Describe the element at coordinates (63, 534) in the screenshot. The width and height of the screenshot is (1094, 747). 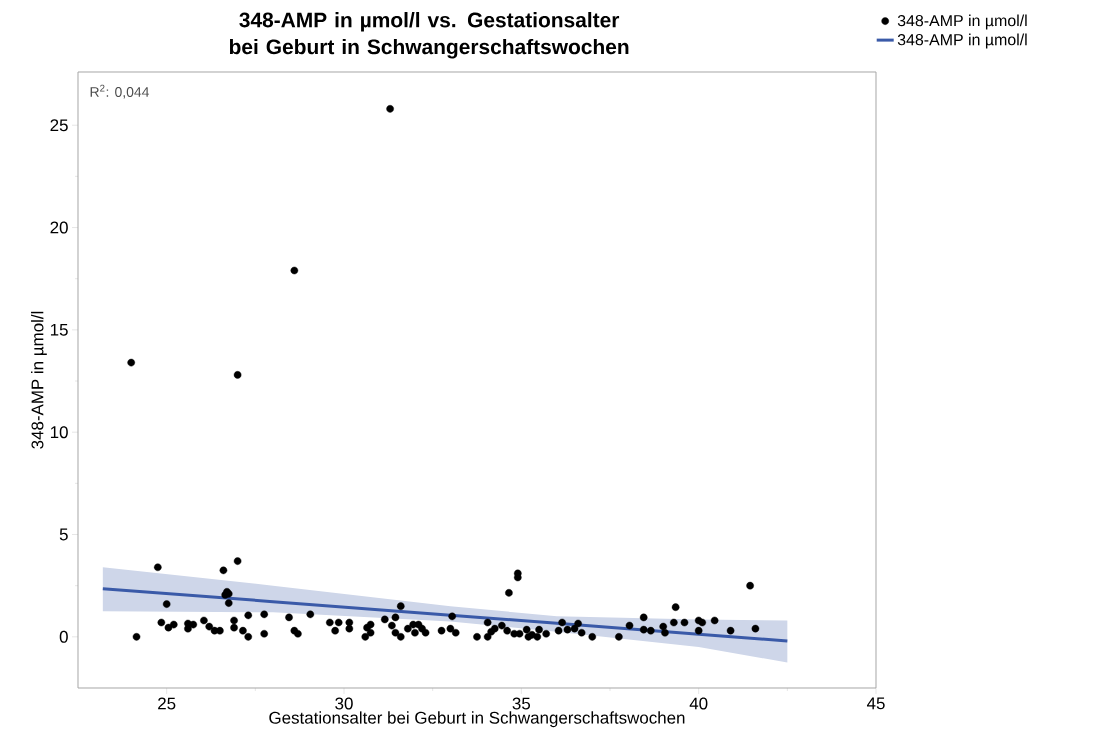
I see `y-tick-label: 5` at that location.